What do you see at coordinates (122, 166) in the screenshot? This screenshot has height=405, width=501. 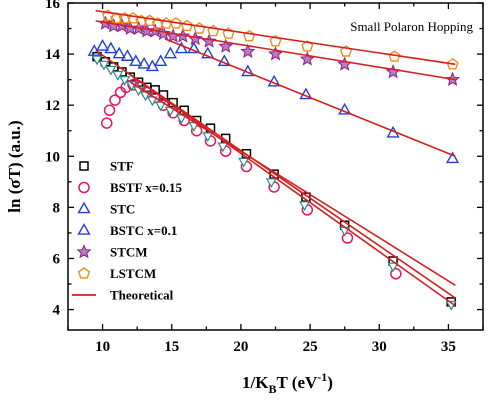 I see `legend-label: STF` at bounding box center [122, 166].